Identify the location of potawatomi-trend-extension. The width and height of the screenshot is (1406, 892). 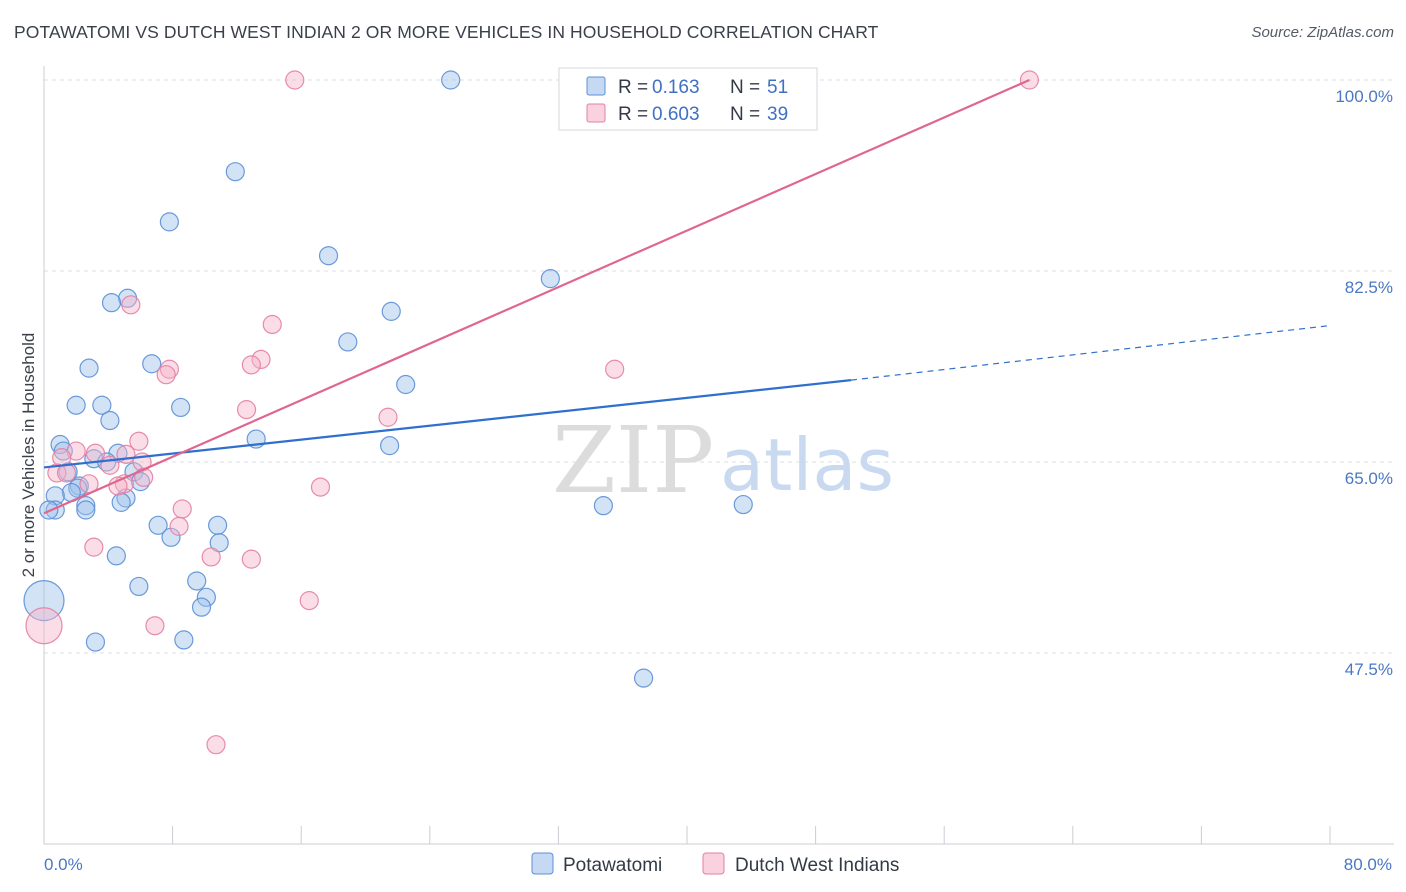
(1090, 352).